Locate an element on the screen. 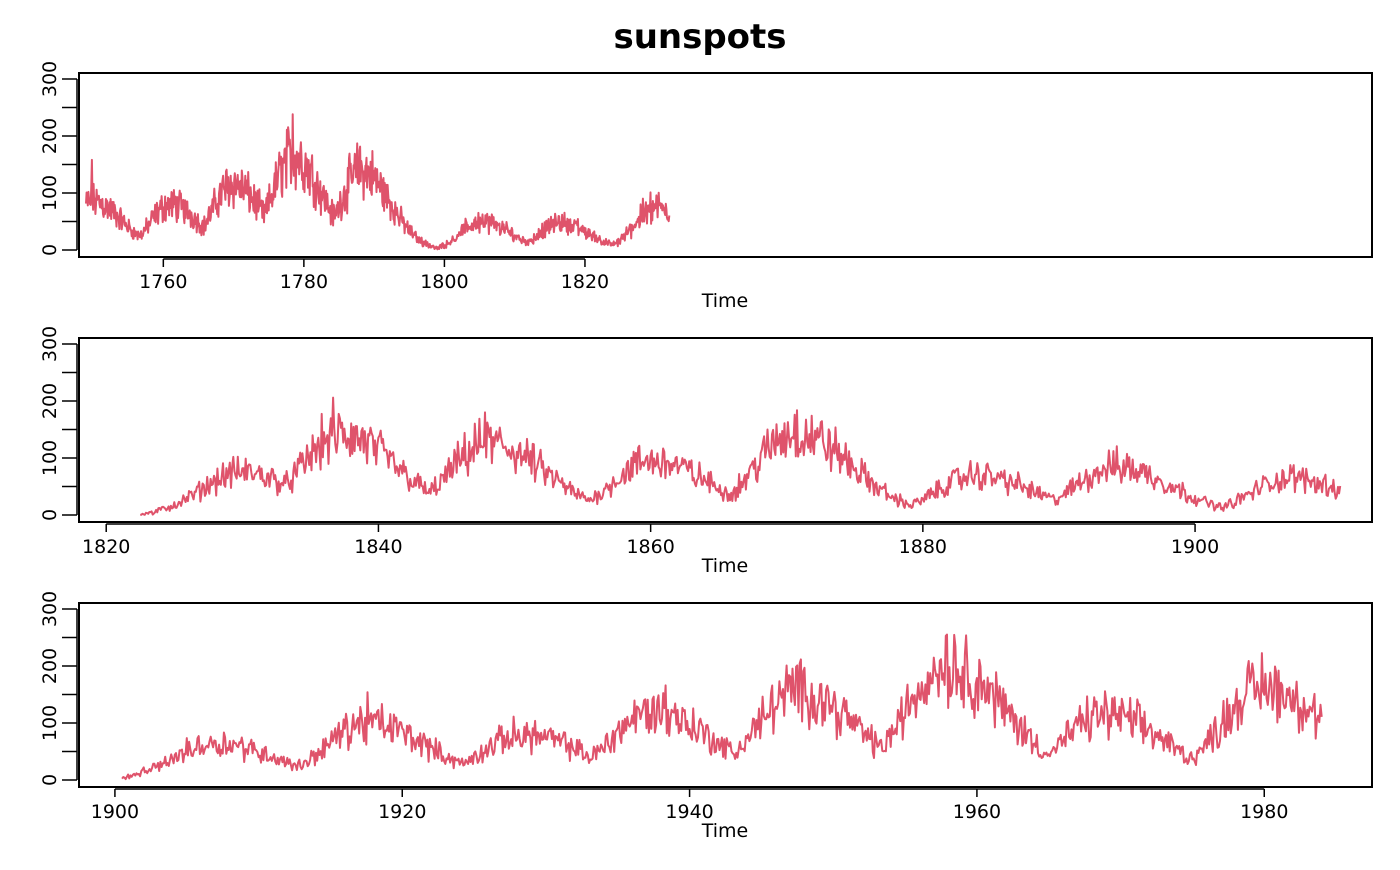 This screenshot has width=1400, height=870. x-tick-label: 1800 is located at coordinates (444, 282).